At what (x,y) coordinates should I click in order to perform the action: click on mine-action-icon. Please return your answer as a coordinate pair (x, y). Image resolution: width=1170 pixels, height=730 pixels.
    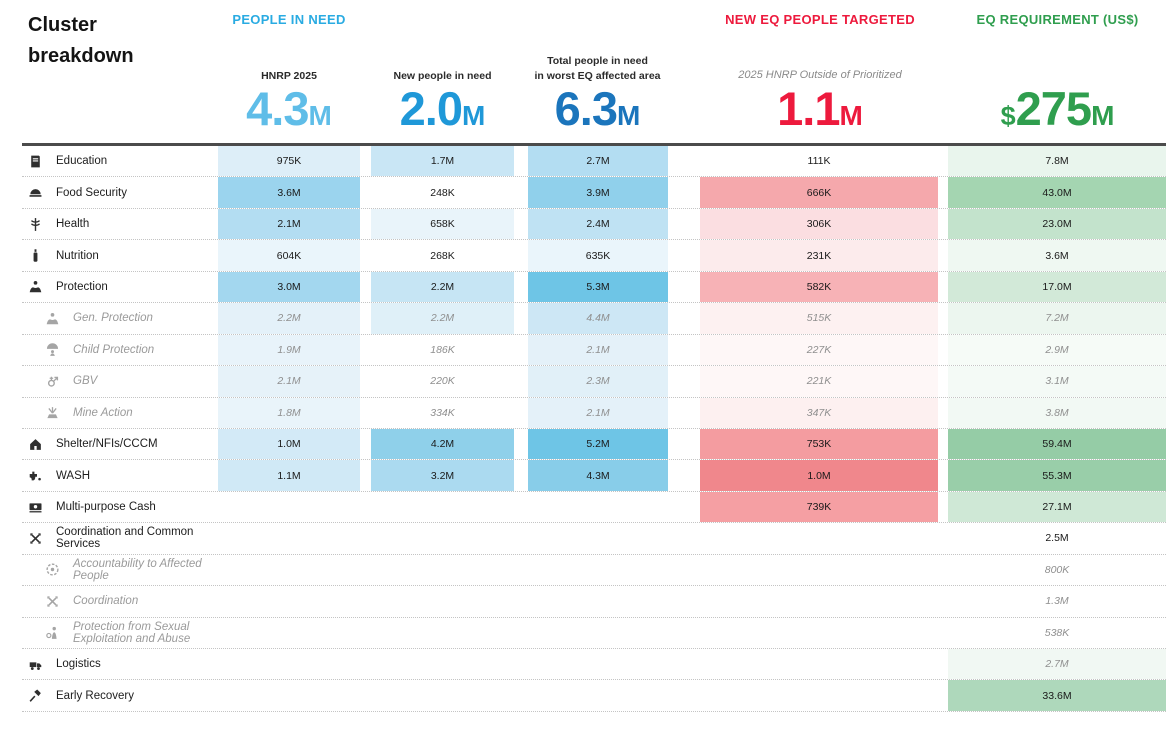
    Looking at the image, I should click on (52, 412).